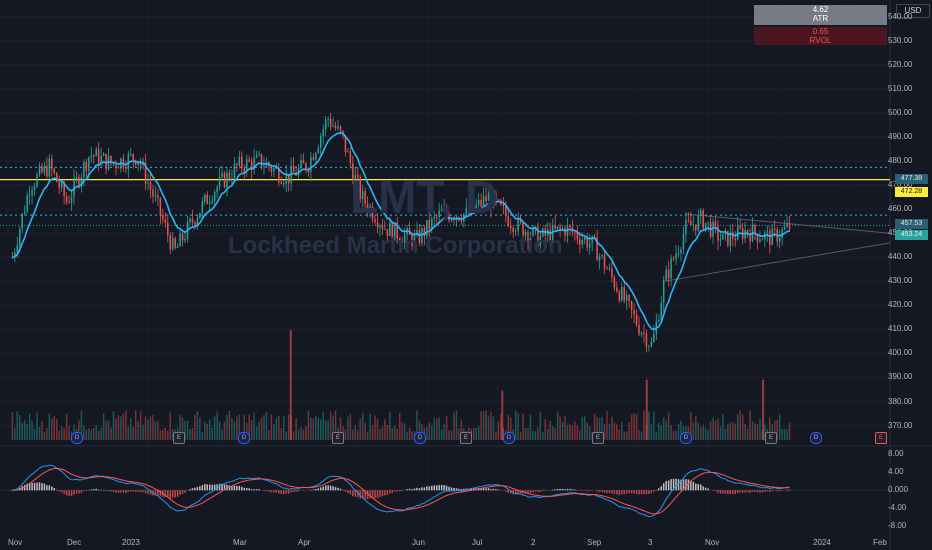 This screenshot has height=550, width=932. I want to click on price-axis-label: 460.00, so click(900, 209).